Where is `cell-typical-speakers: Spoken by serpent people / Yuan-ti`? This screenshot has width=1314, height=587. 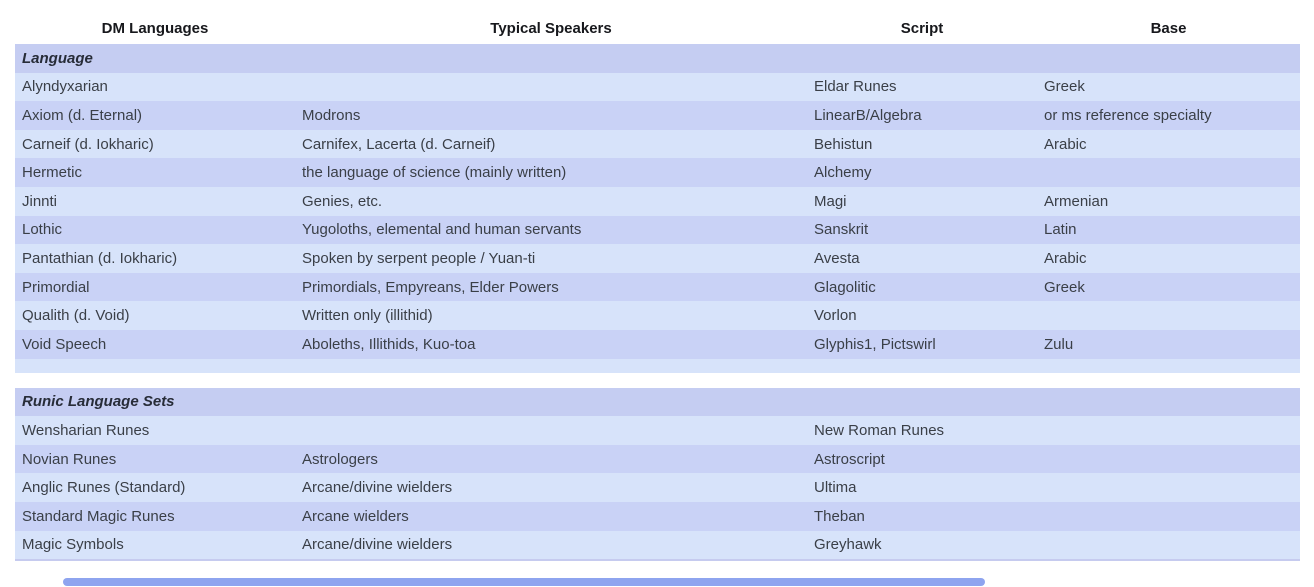
cell-typical-speakers: Spoken by serpent people / Yuan-ti is located at coordinates (419, 258).